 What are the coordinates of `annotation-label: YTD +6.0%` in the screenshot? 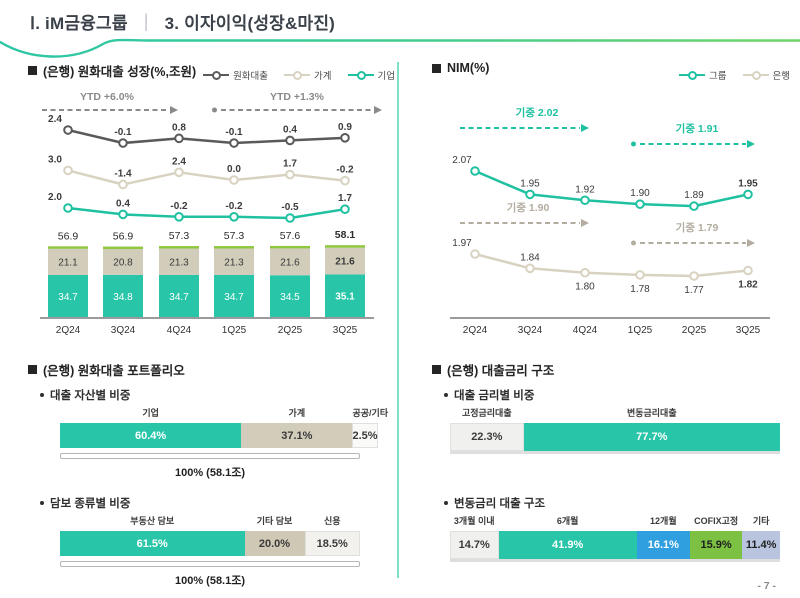 It's located at (107, 97).